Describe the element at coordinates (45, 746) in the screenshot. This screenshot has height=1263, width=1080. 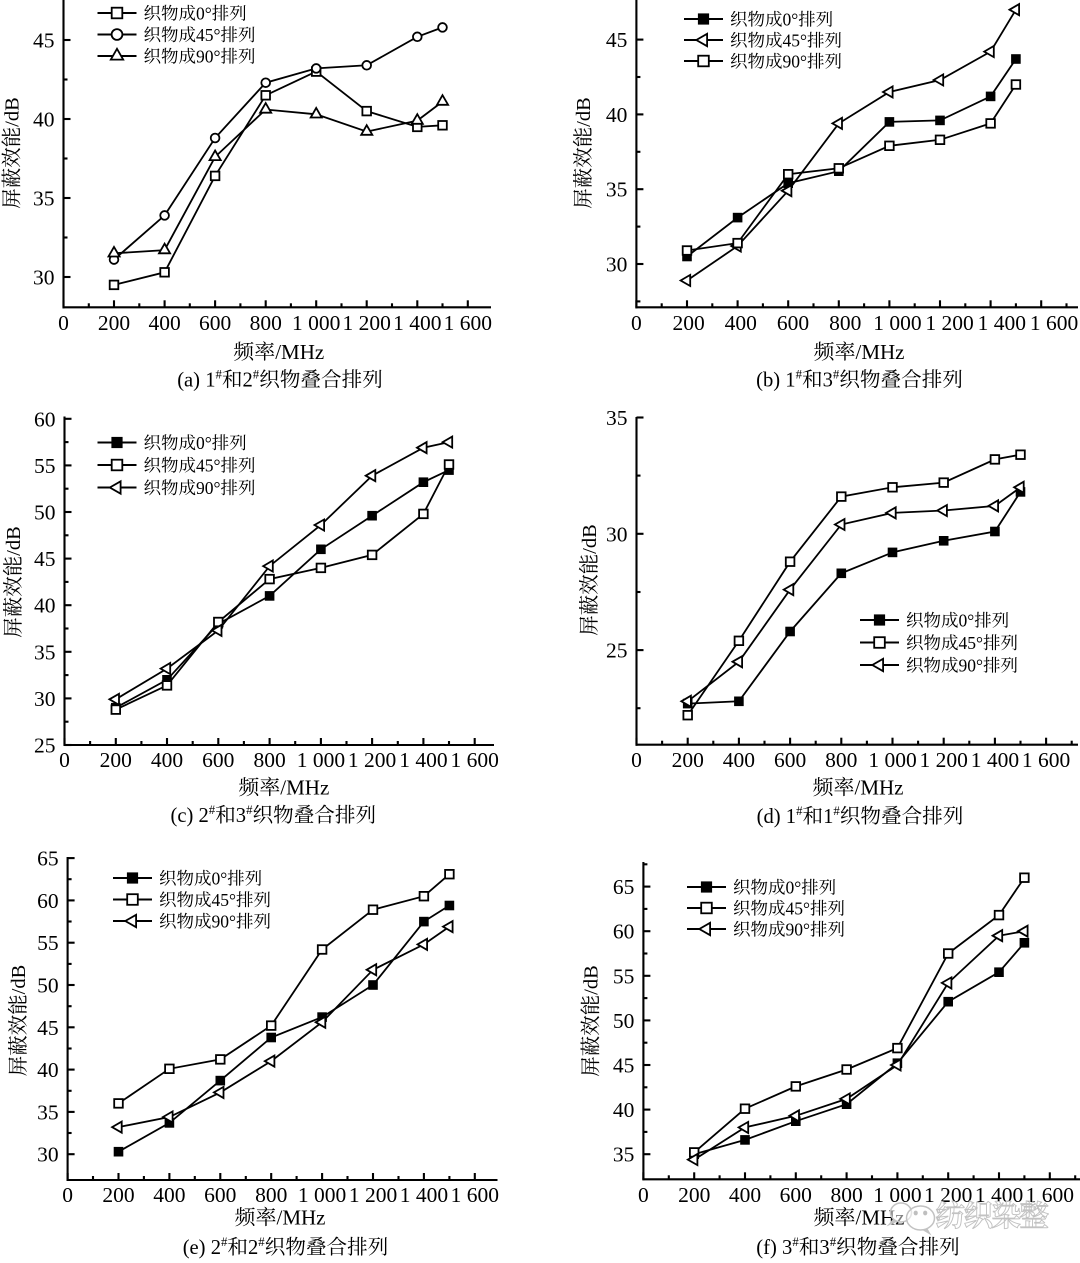
I see `svg-text: 25` at that location.